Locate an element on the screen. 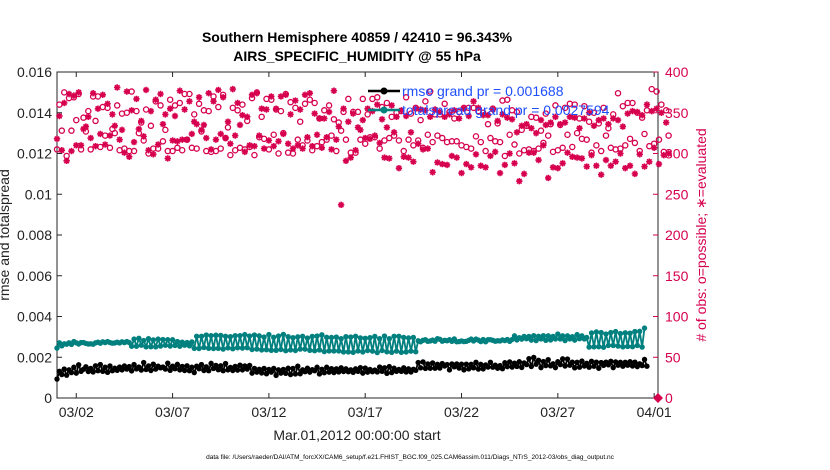  right-y-tick-label: 200 is located at coordinates (677, 235).